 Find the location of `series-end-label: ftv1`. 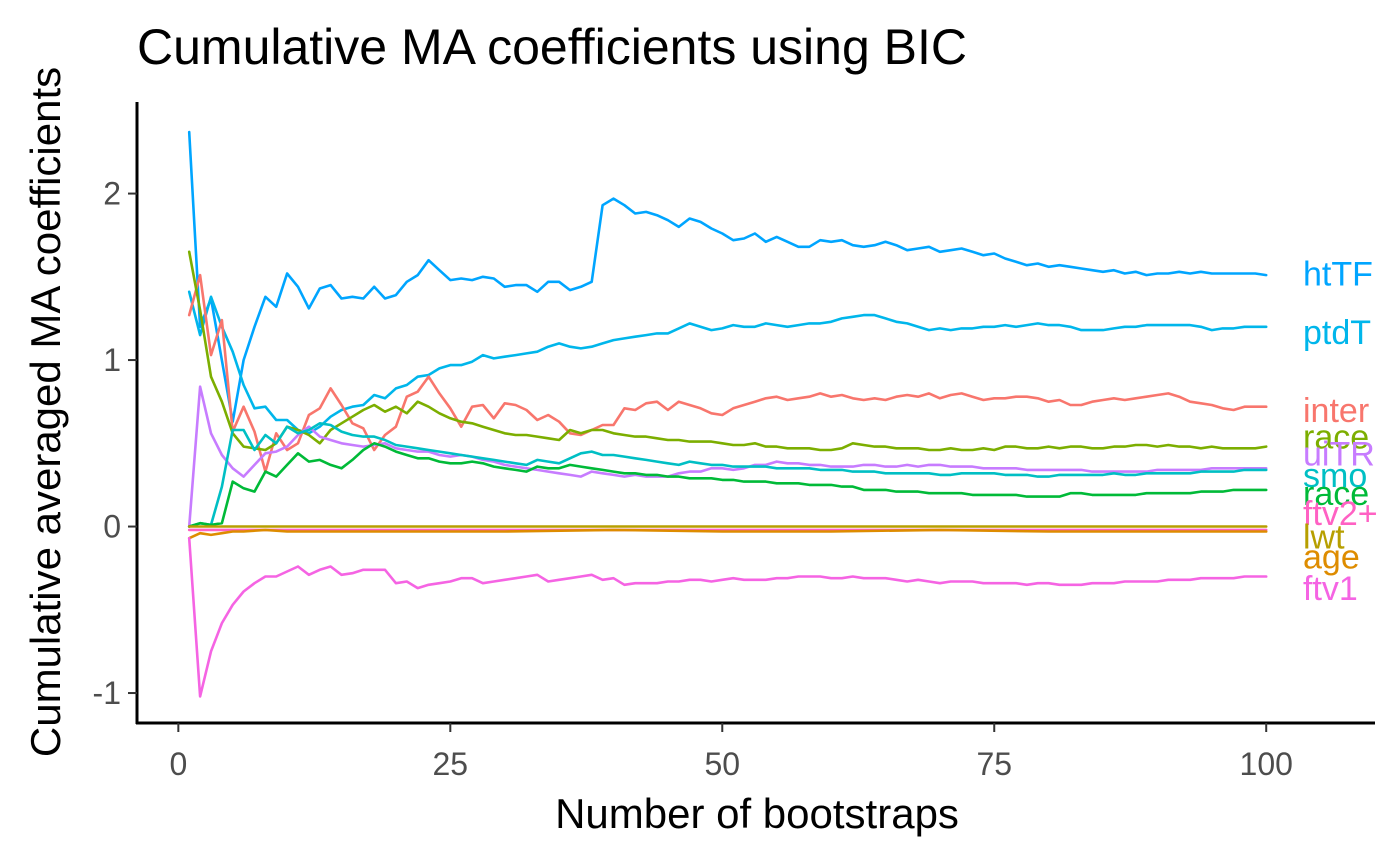

series-end-label: ftv1 is located at coordinates (1330, 589).